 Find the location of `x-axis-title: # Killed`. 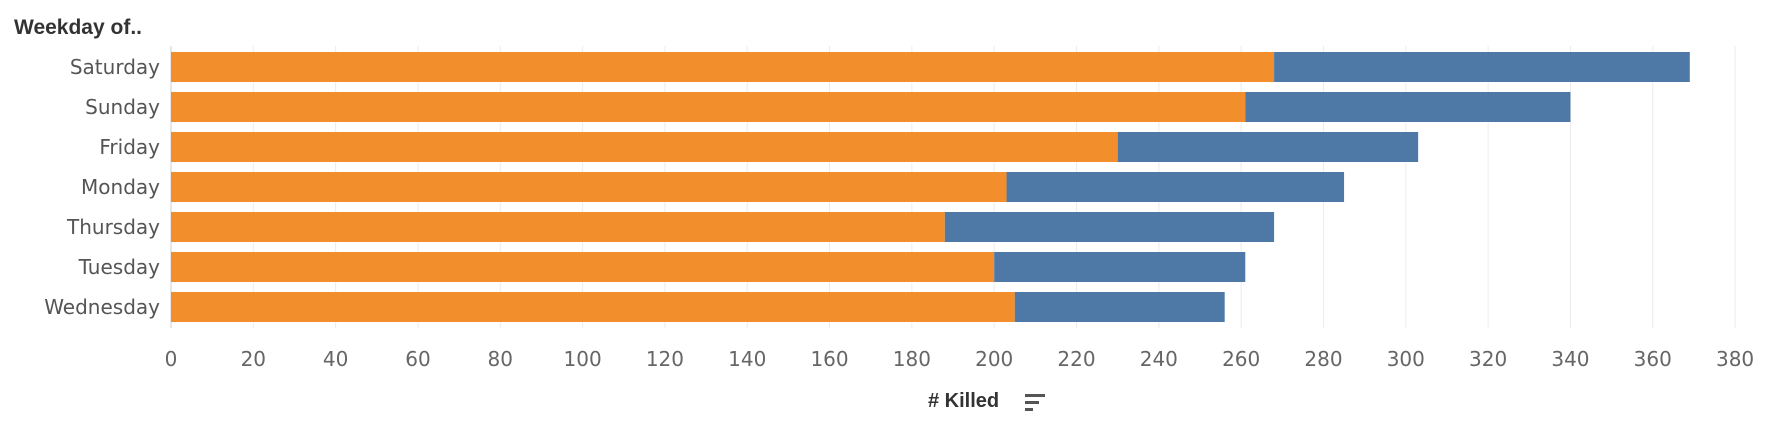

x-axis-title: # Killed is located at coordinates (964, 401).